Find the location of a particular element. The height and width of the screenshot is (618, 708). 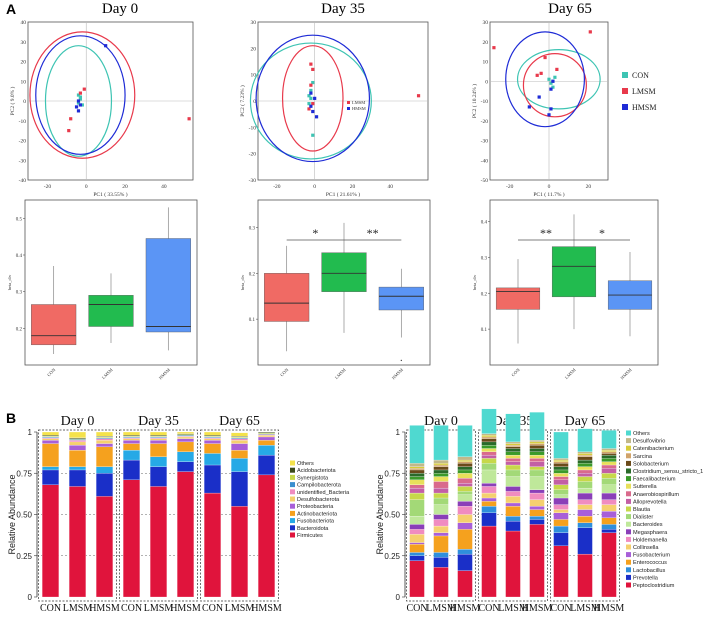

bar-segment-firmicutes is located at coordinates (185, 534).